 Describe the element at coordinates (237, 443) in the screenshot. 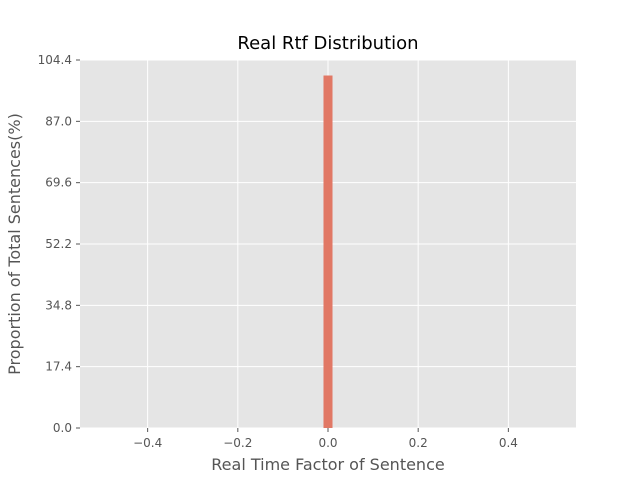

I see `x-tick-label: −0.2` at that location.